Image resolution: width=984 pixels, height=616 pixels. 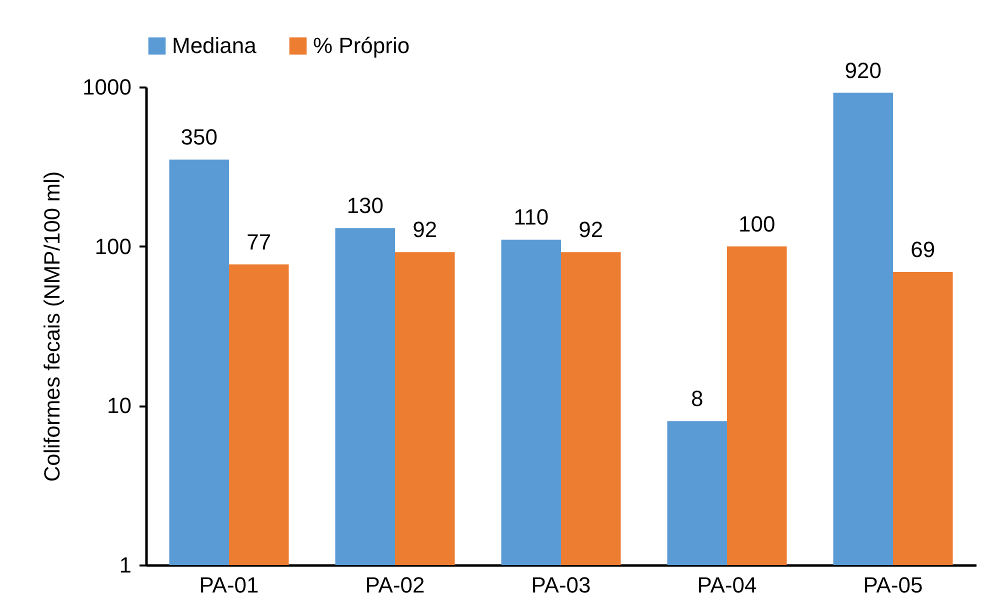 I want to click on data-label: 77, so click(x=259, y=241).